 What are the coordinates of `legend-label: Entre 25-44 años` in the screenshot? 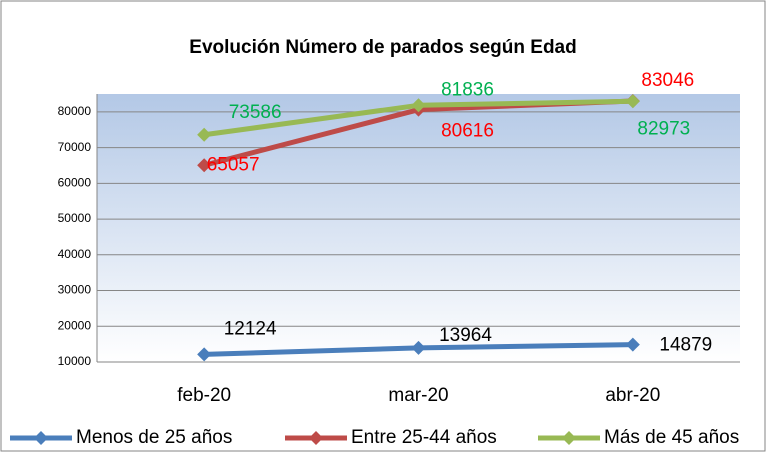 It's located at (424, 437).